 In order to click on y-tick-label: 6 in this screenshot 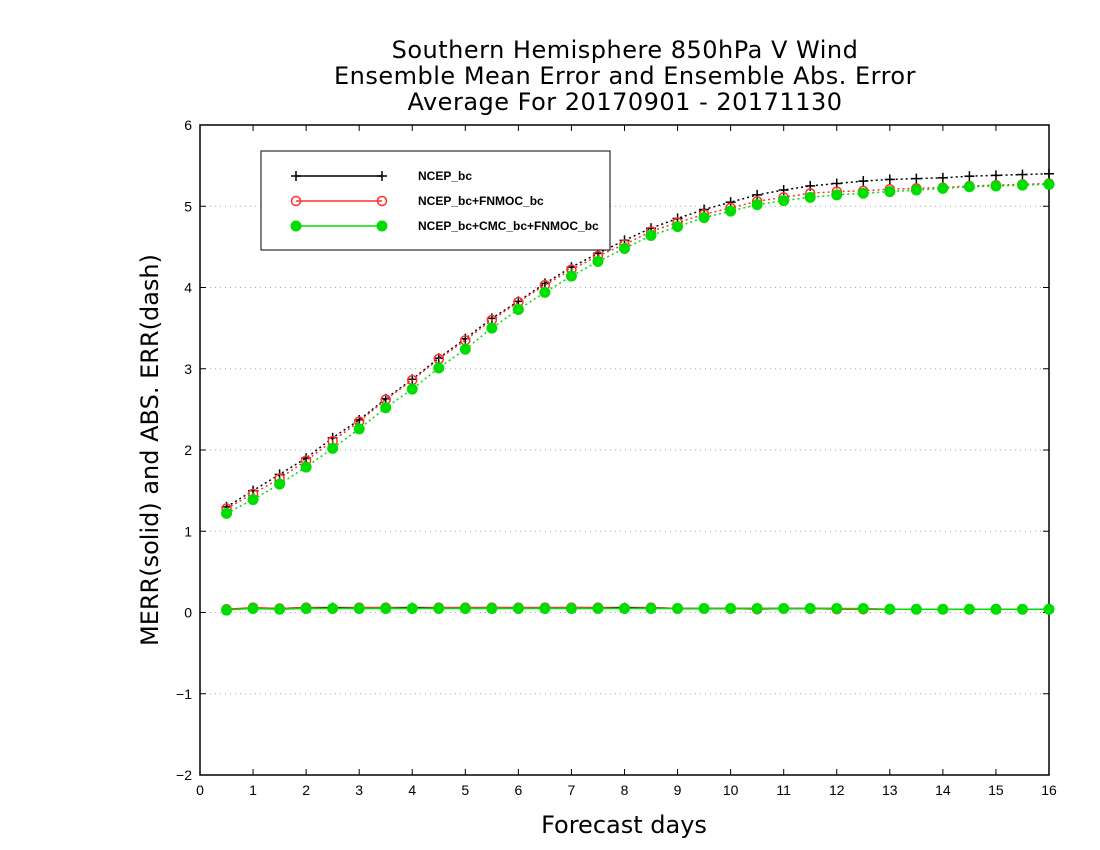, I will do `click(188, 125)`.